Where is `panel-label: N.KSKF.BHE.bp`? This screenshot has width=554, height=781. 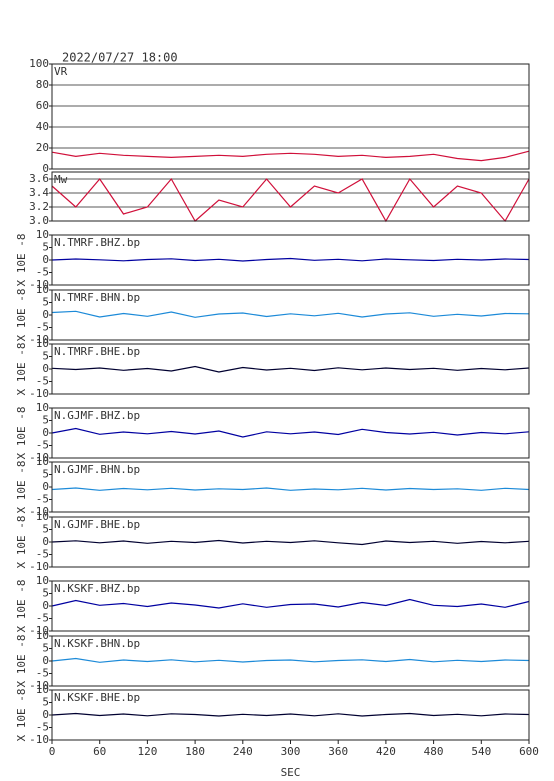 panel-label: N.KSKF.BHE.bp is located at coordinates (97, 697).